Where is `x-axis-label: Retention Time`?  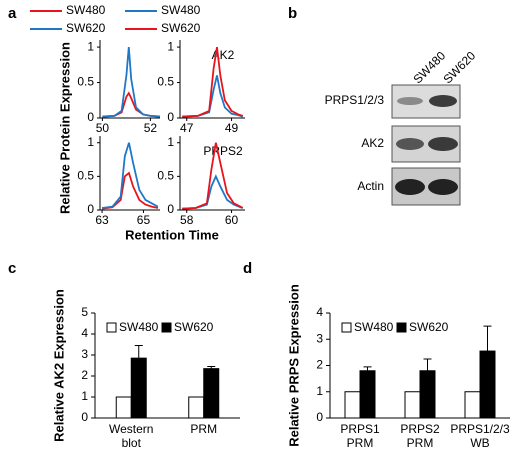 x-axis-label: Retention Time is located at coordinates (172, 234).